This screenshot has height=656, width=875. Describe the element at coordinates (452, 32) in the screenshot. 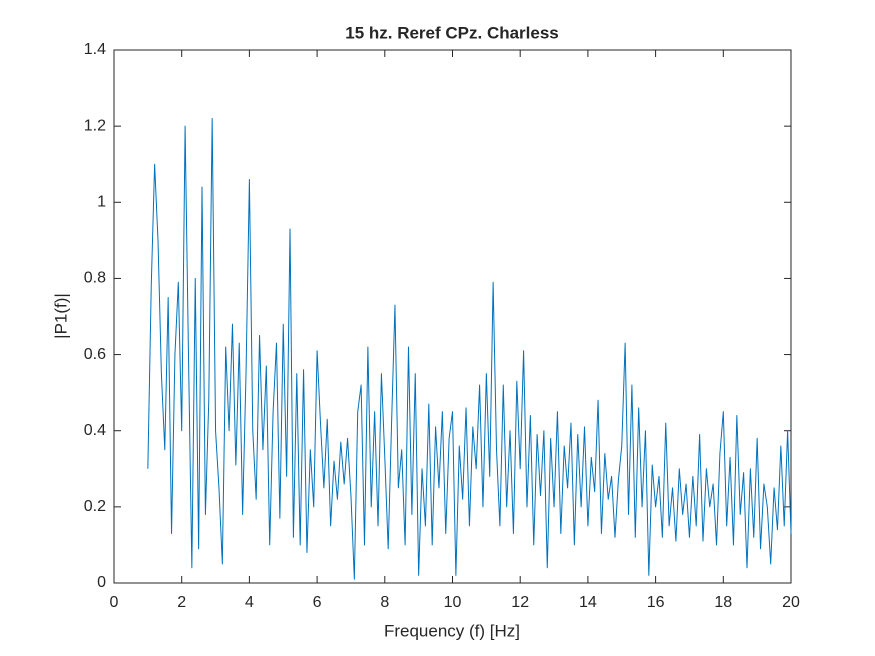

I see `chart-title: 15 hz. Reref CPz. Charless` at that location.